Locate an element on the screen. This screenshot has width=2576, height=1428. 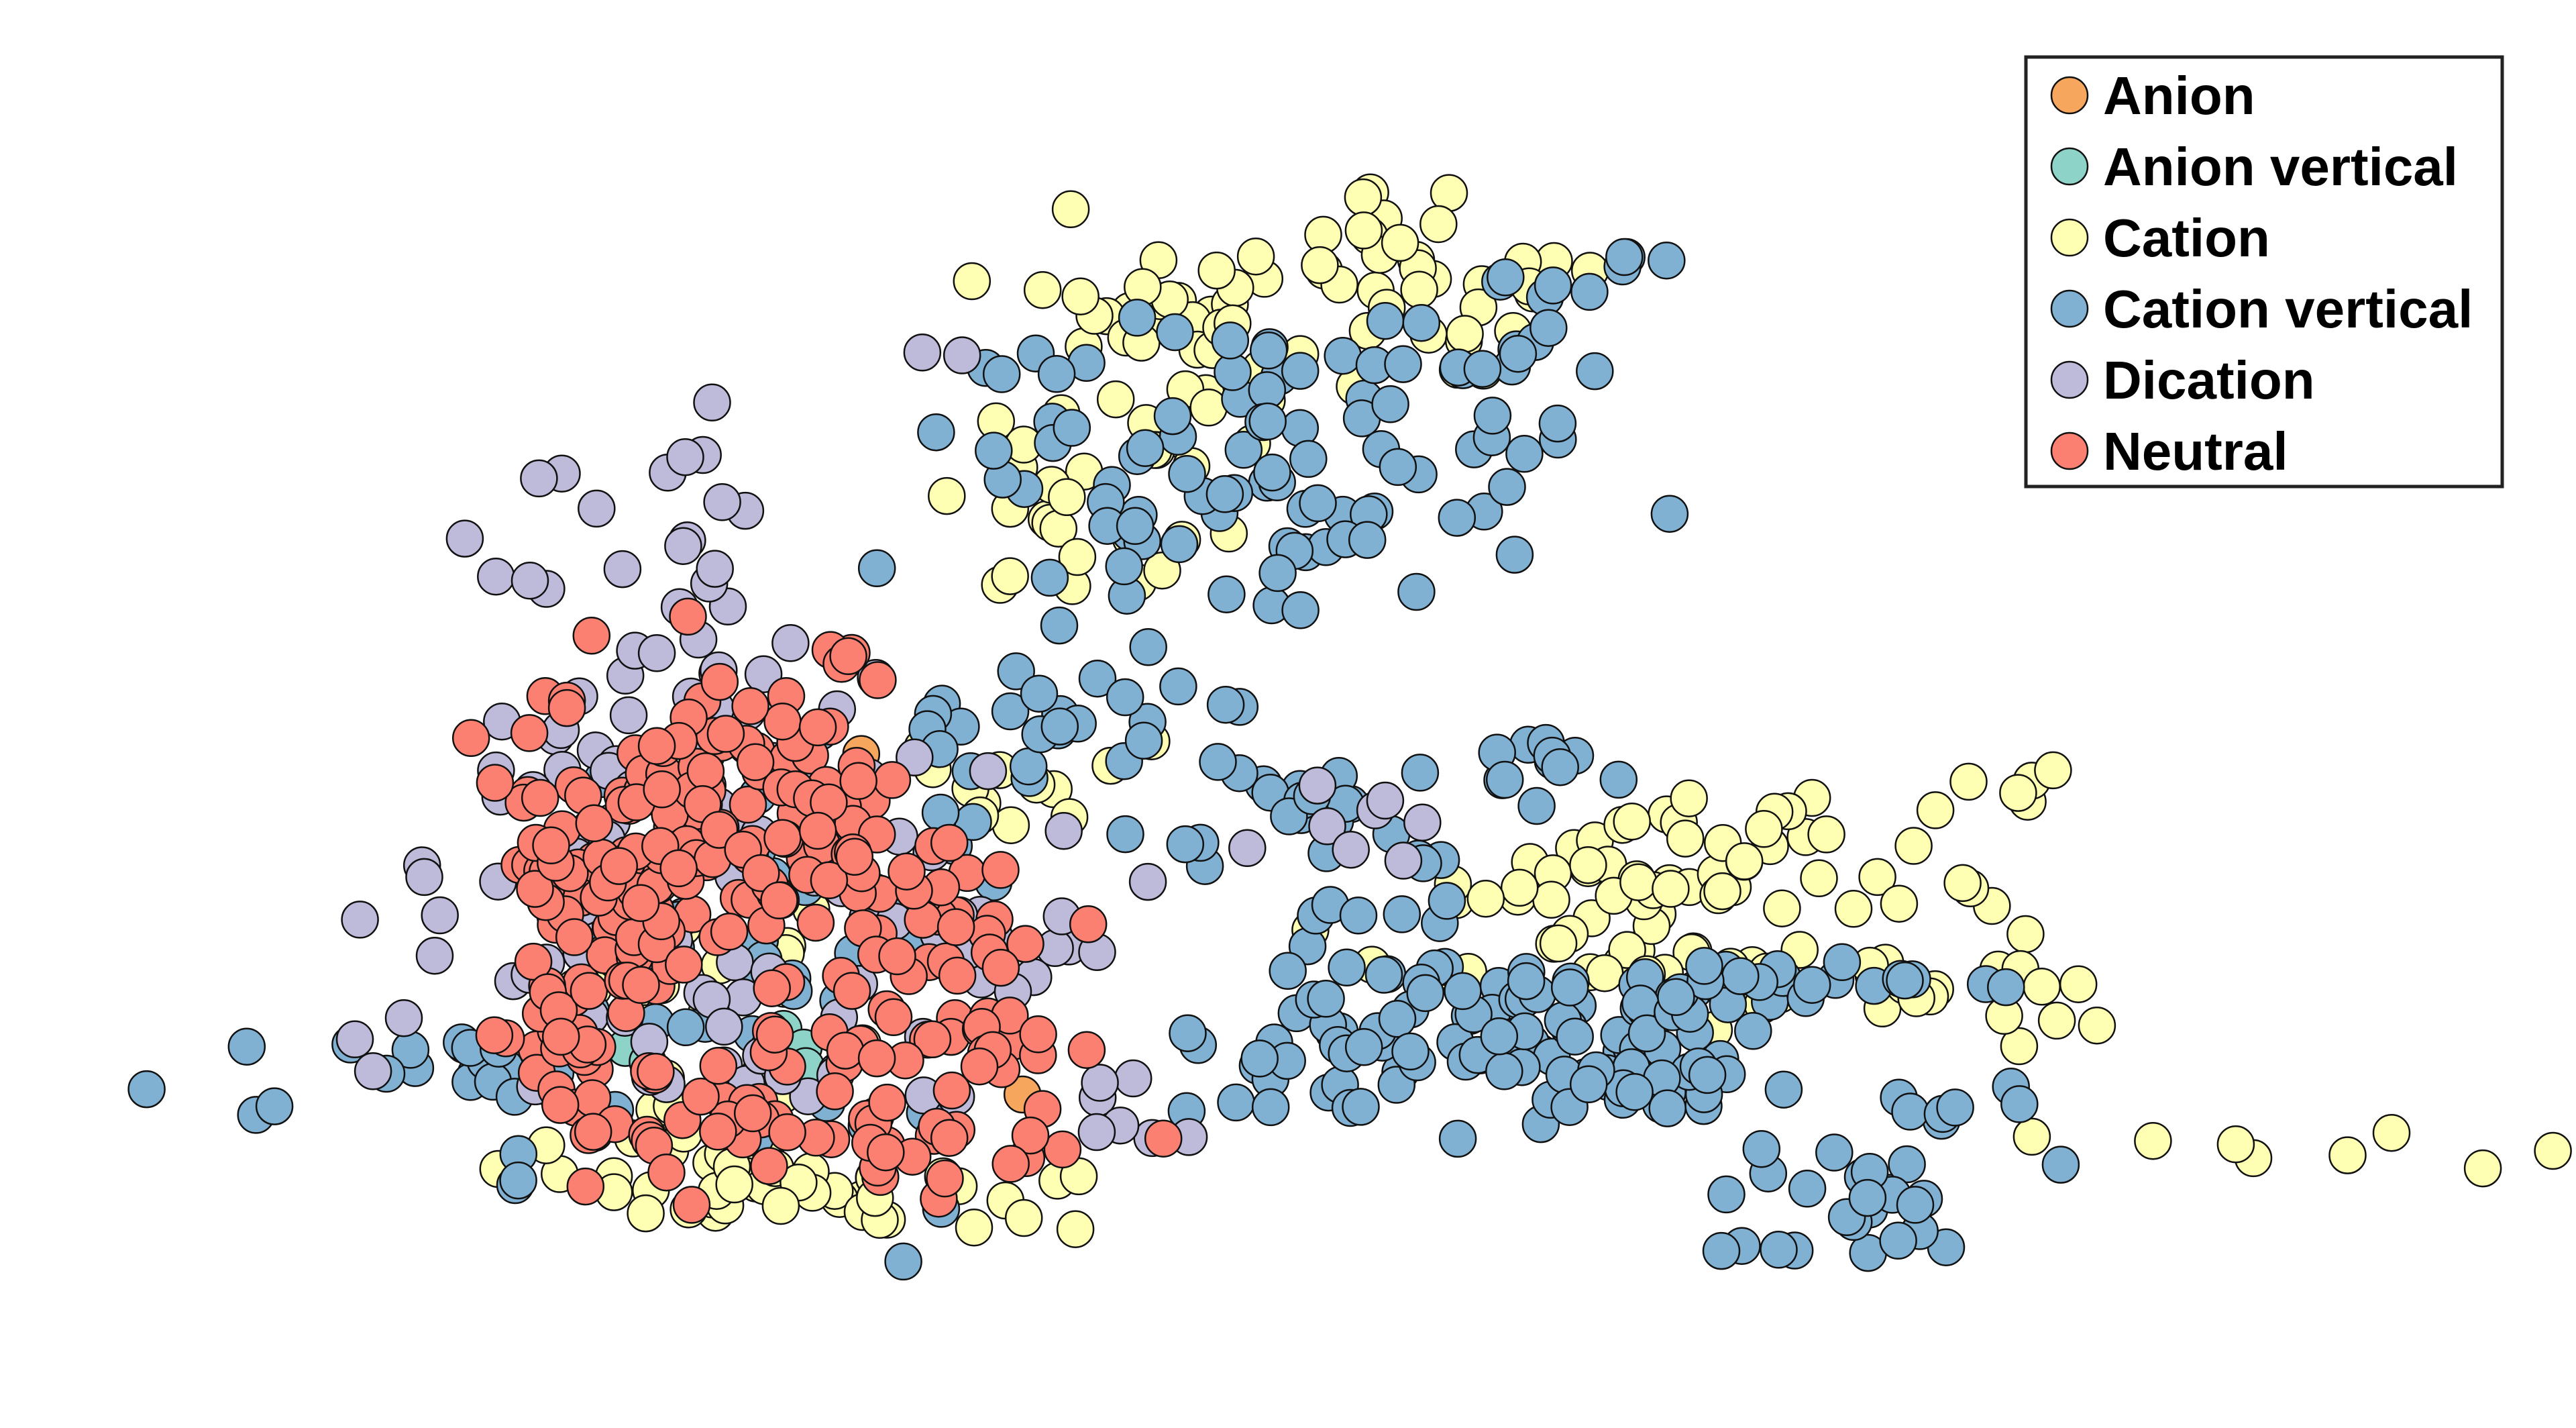
legend-entry-cation: Cation is located at coordinates (2160, 238).